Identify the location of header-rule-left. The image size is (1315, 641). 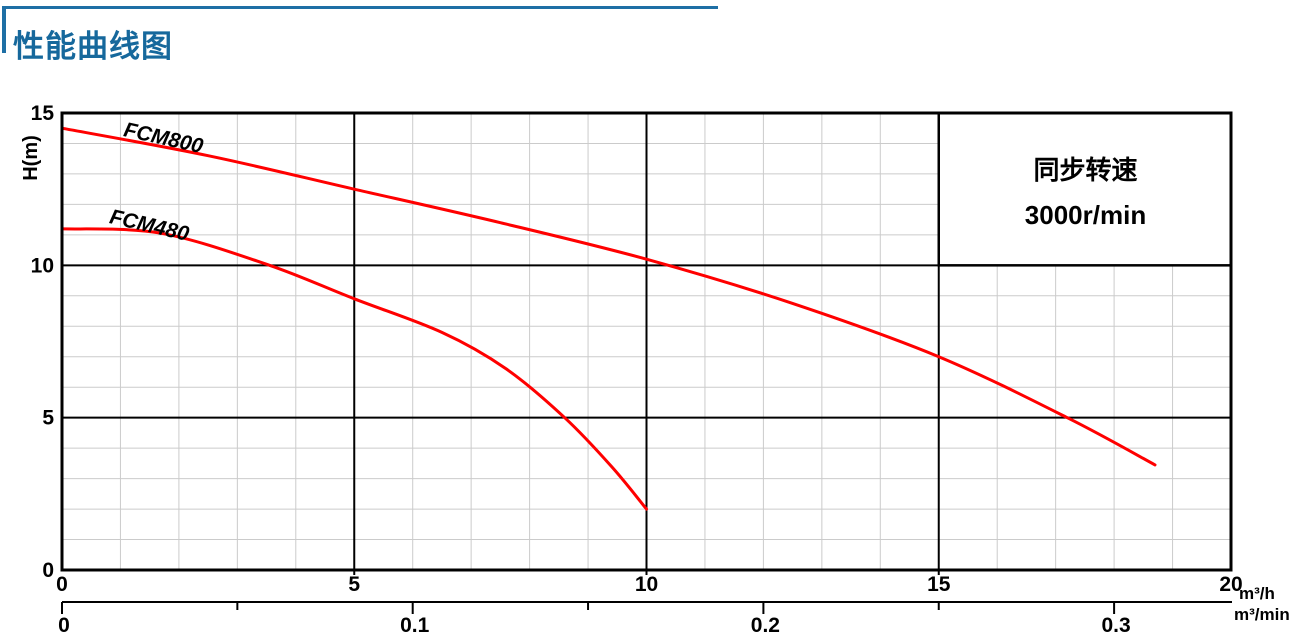
(4, 29).